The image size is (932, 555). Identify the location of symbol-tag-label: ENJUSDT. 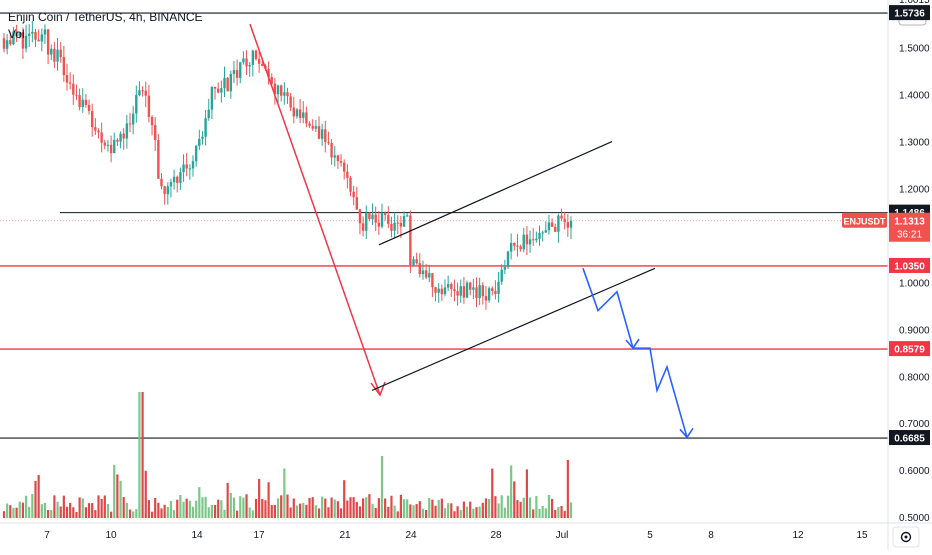
(864, 221).